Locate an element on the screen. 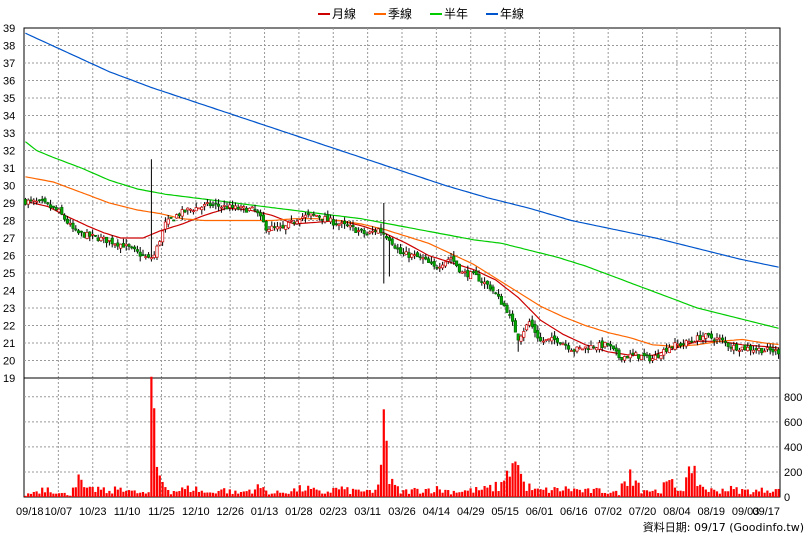 This screenshot has height=540, width=808. price-tick-label: 31 is located at coordinates (9, 169).